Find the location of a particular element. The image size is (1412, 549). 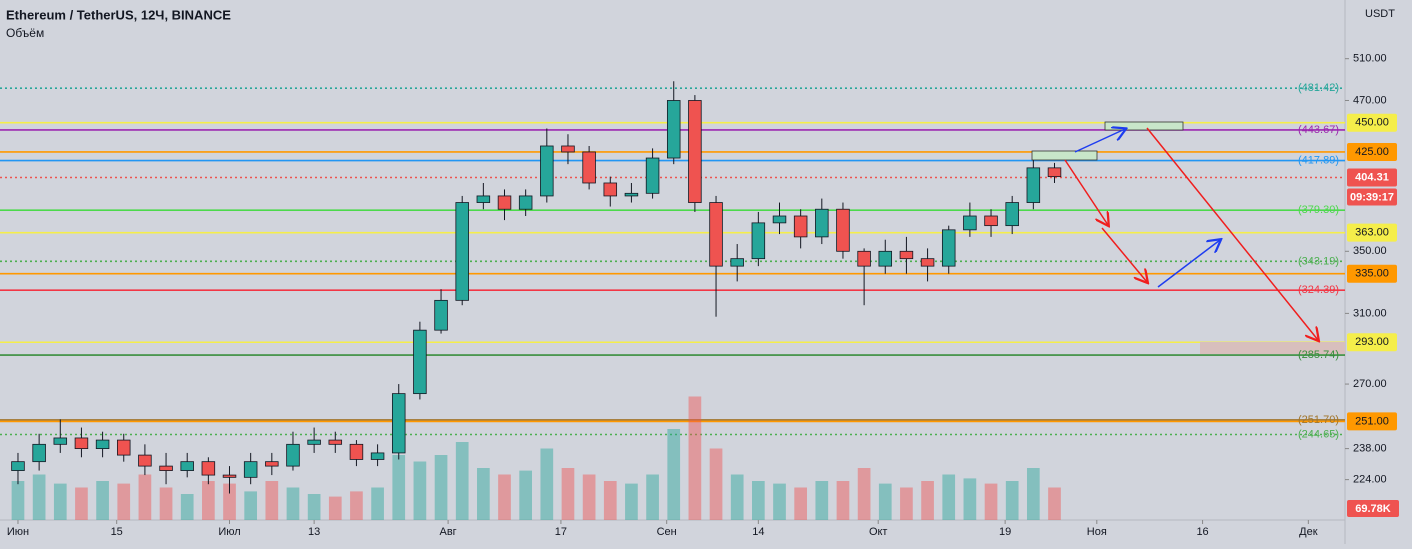

y-tick-label: 350.00 is located at coordinates (1370, 251).